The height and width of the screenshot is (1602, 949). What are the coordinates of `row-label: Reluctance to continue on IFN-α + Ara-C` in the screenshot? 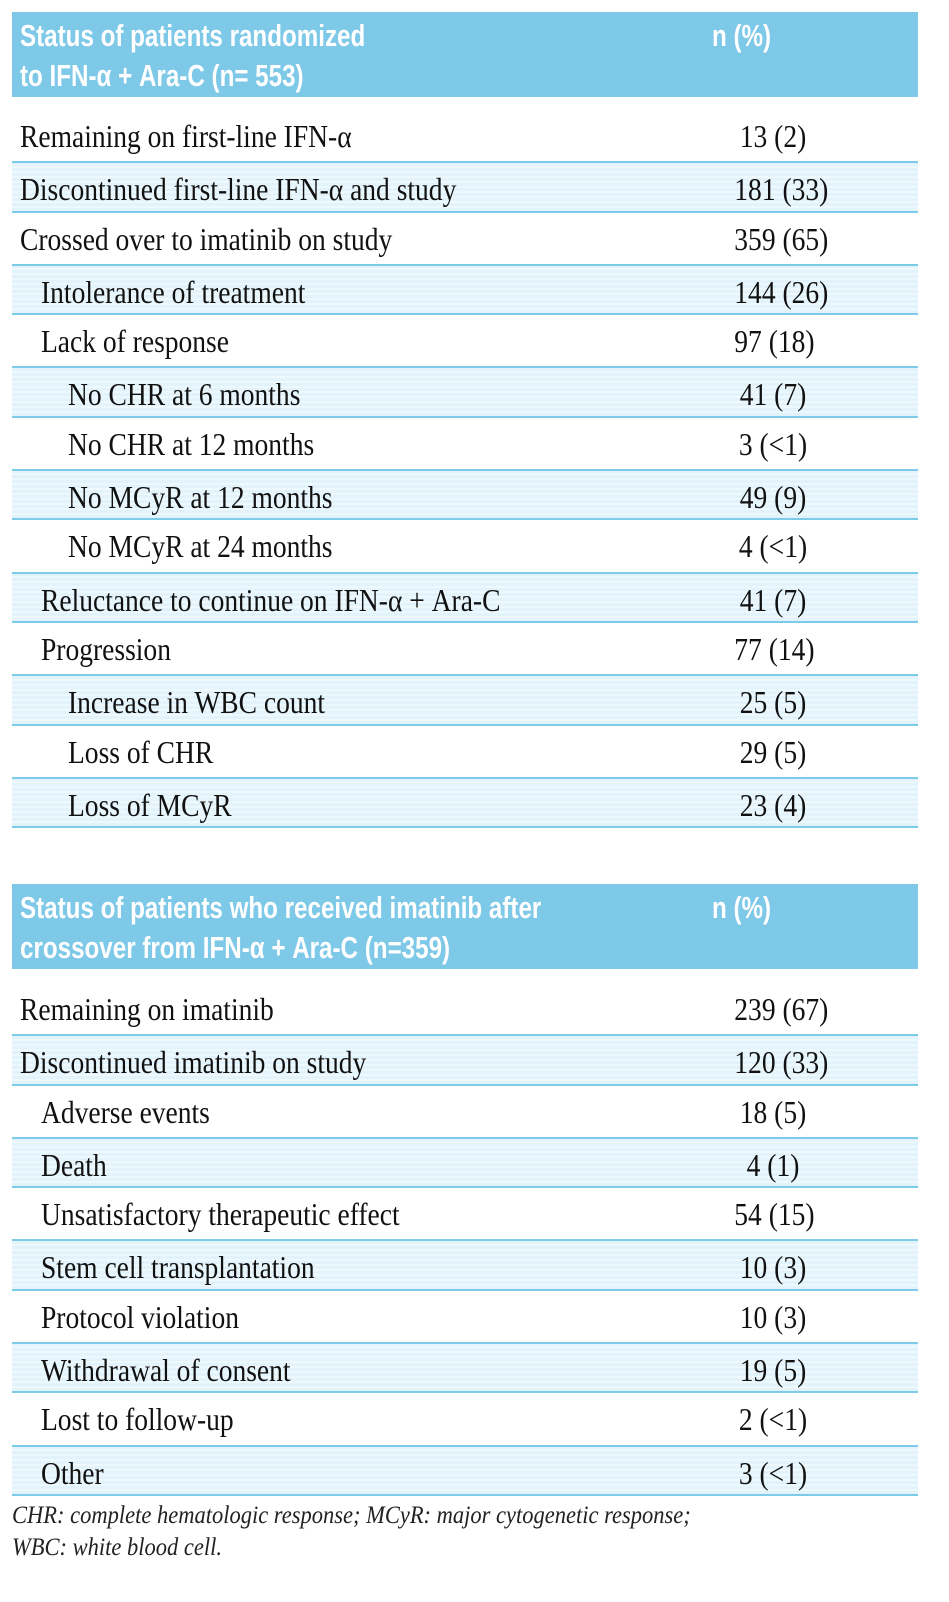 It's located at (271, 599).